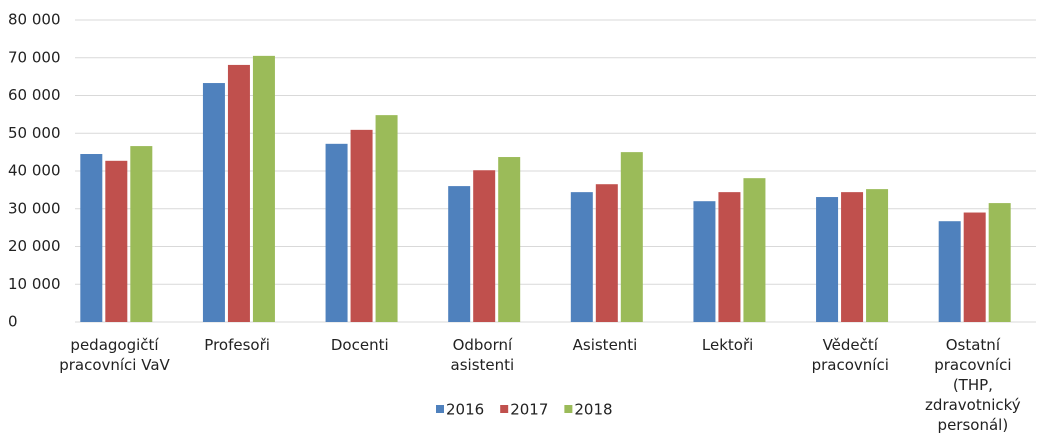 Image resolution: width=1038 pixels, height=435 pixels. What do you see at coordinates (34, 246) in the screenshot?
I see `y-tick-label: 20 000` at bounding box center [34, 246].